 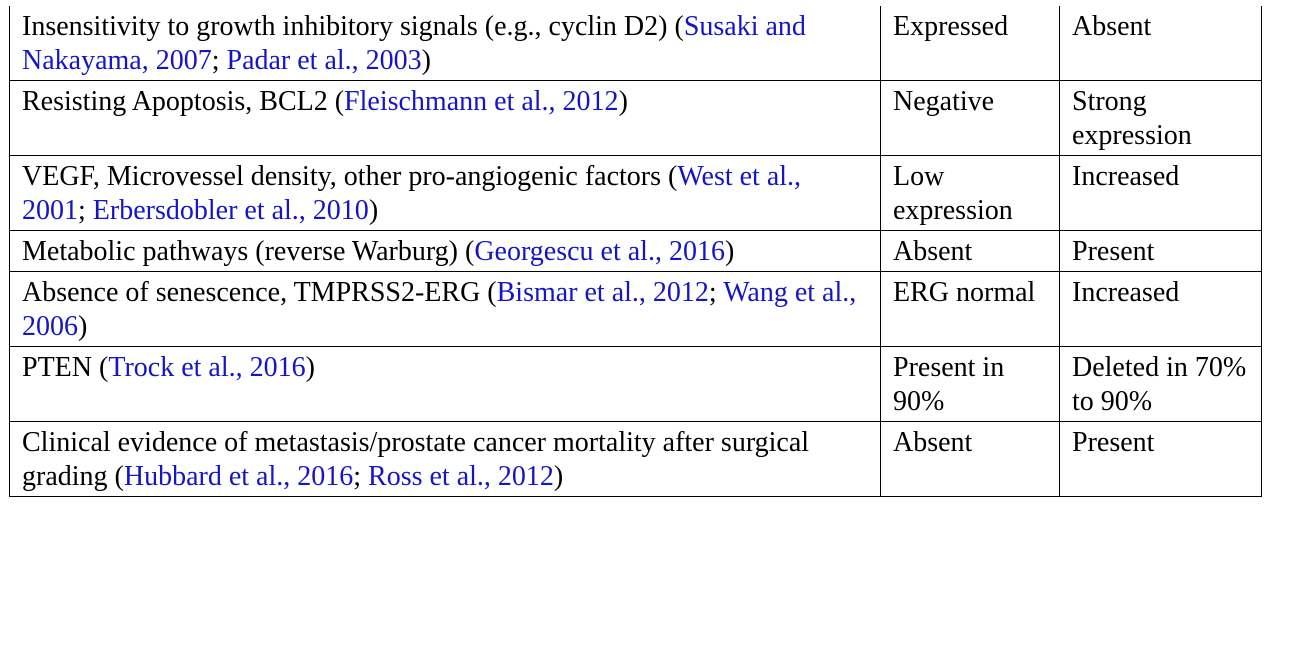 I want to click on feature-text: Absence of senescence, TMPRSS2-ERG (, so click(x=259, y=292).